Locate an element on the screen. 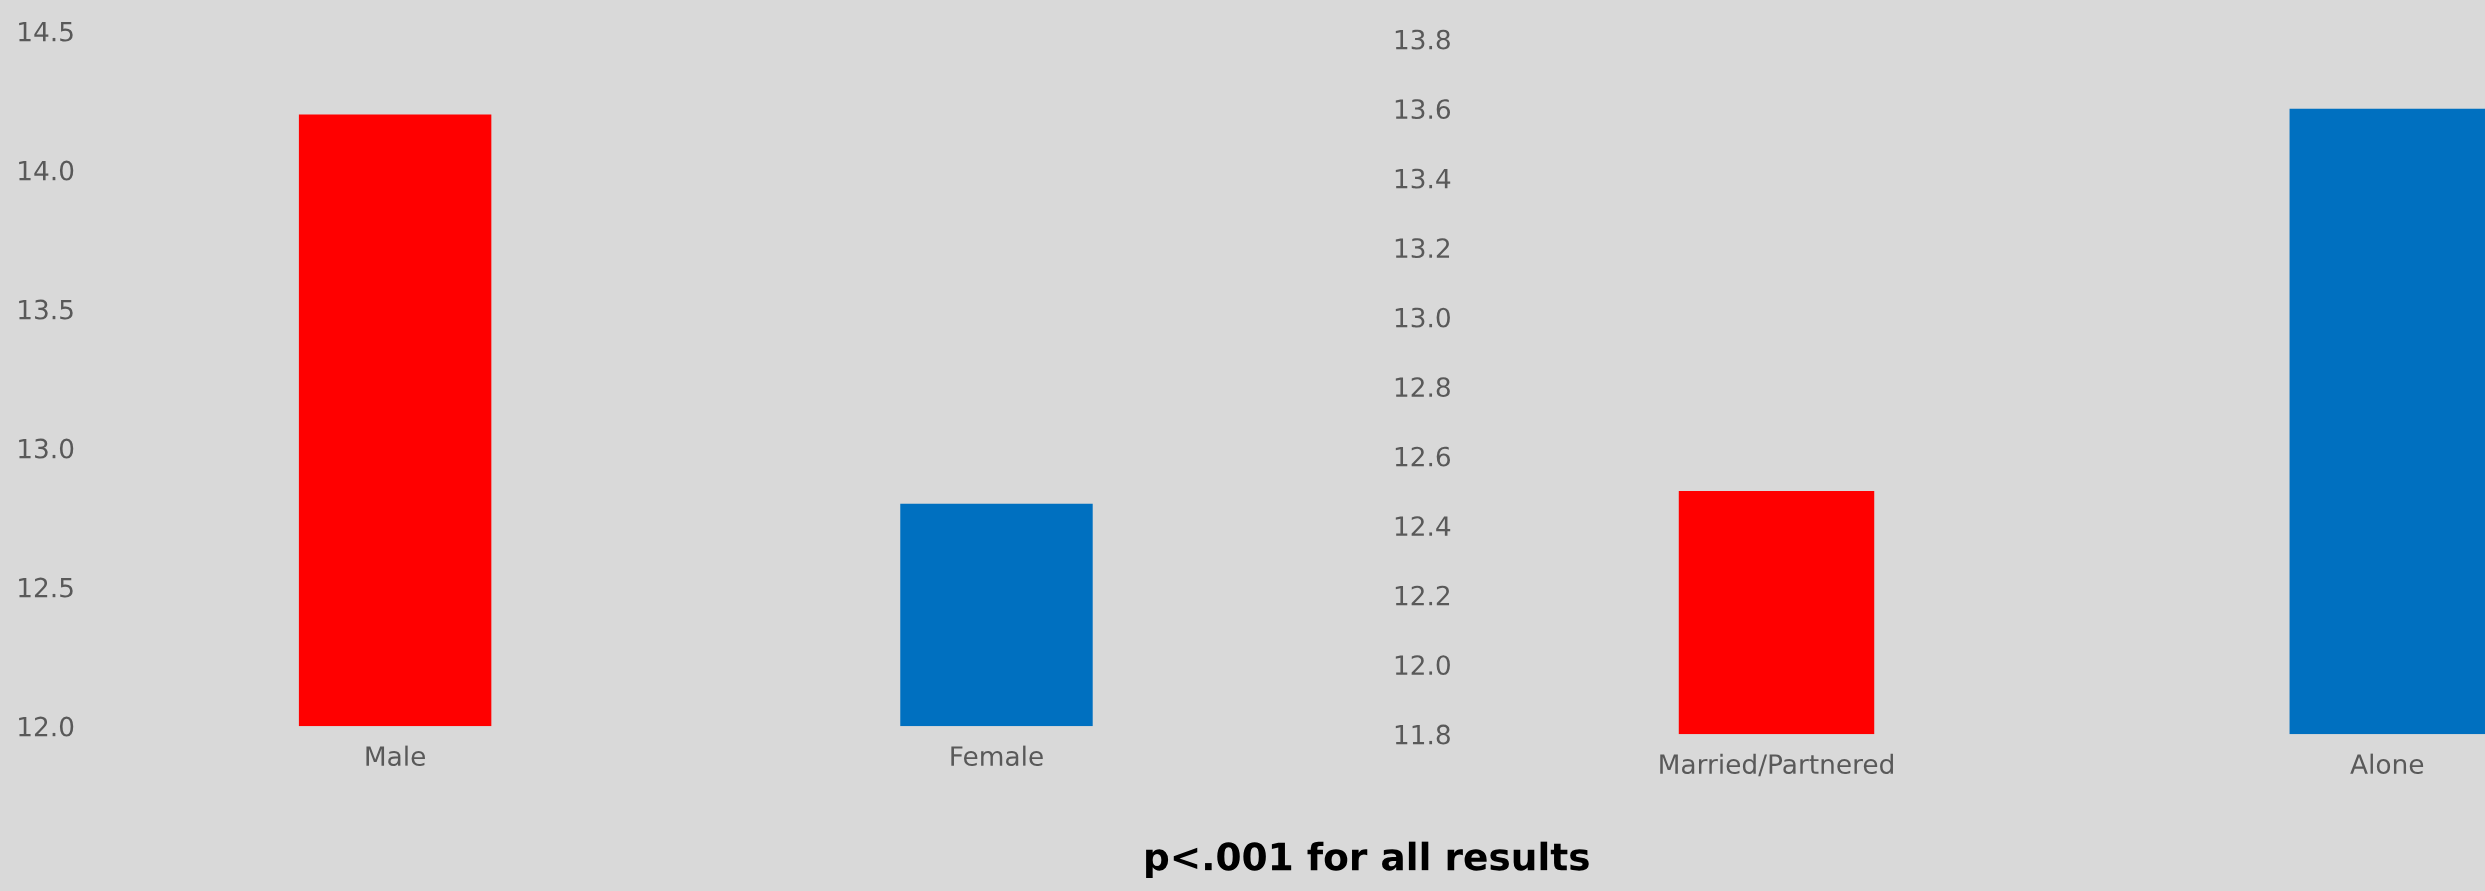  x-tick-label: Alone is located at coordinates (2387, 764).